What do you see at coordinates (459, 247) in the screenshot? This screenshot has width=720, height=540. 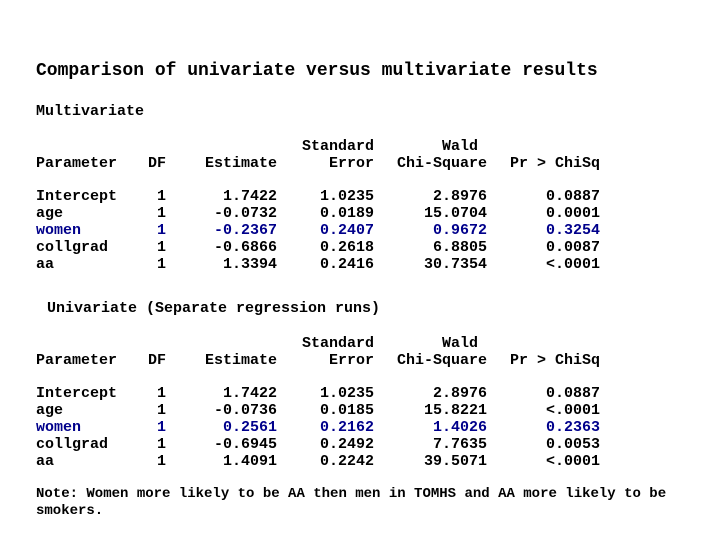 I see `wald-chi-square-cell: 6.8805` at bounding box center [459, 247].